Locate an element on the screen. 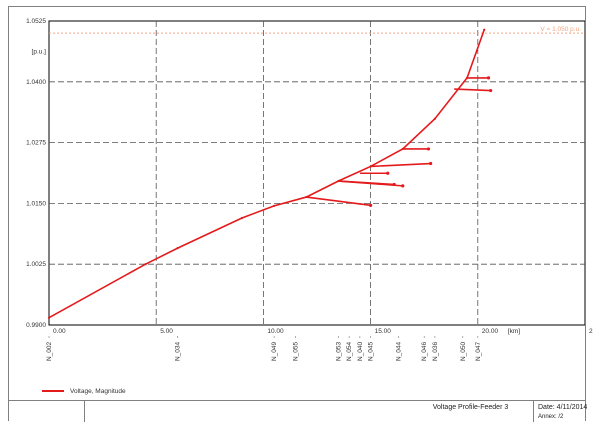 The width and height of the screenshot is (593, 422). legend-label: Voltage, Magnitude is located at coordinates (98, 391).